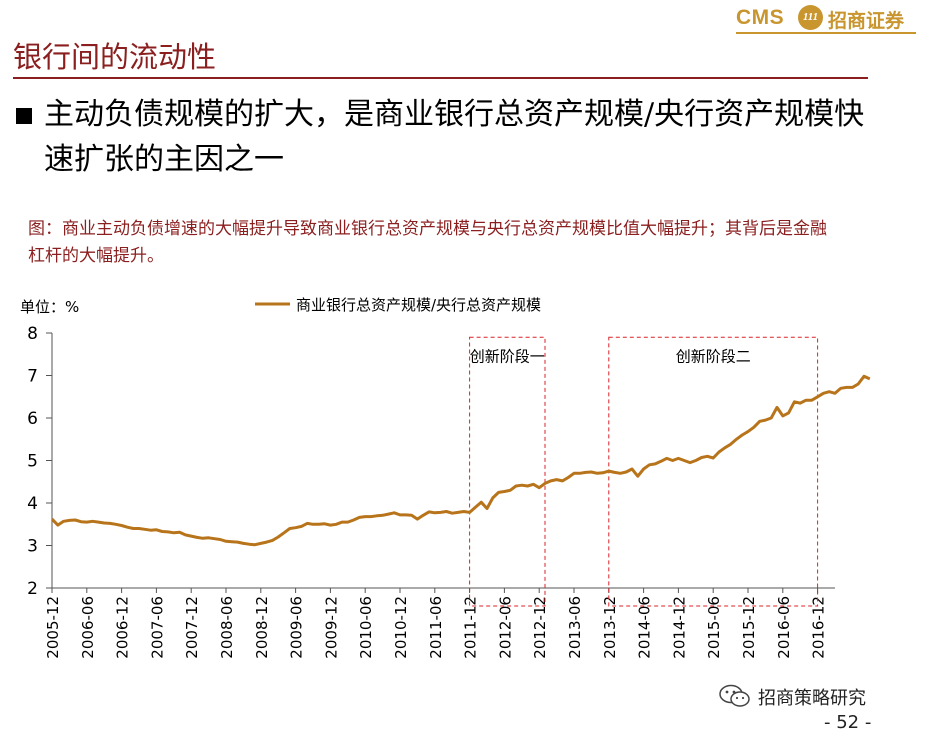 The width and height of the screenshot is (926, 736). What do you see at coordinates (436, 627) in the screenshot?
I see `x-tick-label: 2011-06` at bounding box center [436, 627].